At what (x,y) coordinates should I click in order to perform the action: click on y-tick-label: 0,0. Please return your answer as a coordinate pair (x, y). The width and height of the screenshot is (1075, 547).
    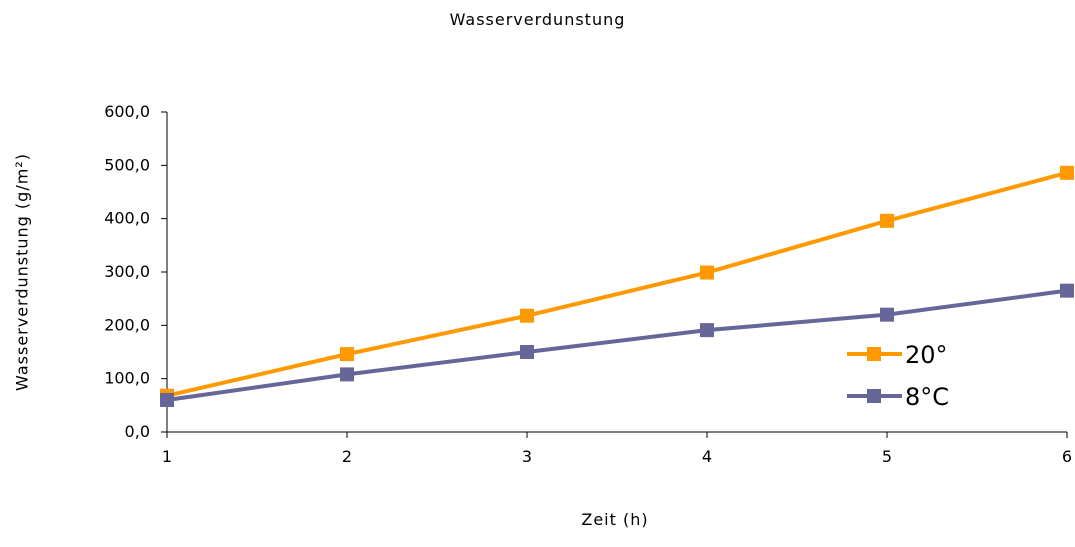
    Looking at the image, I should click on (137, 431).